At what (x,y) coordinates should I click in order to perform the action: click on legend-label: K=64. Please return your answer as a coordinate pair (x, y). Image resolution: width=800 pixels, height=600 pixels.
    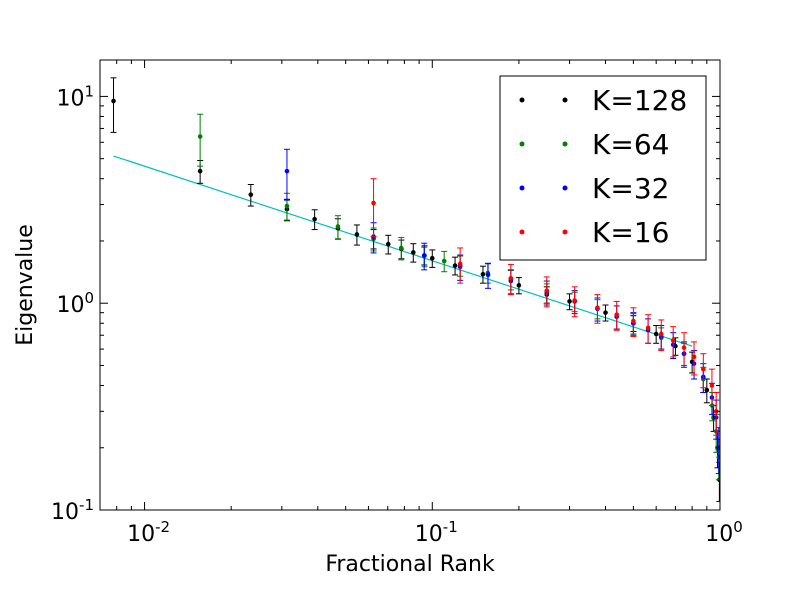
    Looking at the image, I should click on (630, 144).